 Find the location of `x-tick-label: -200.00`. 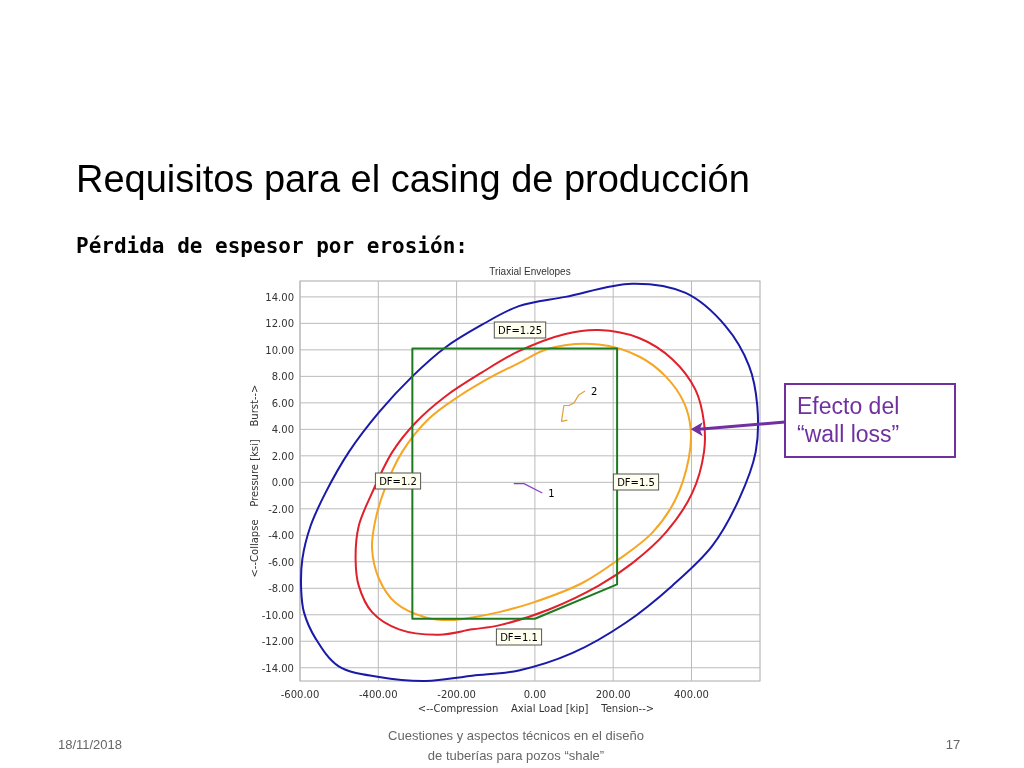

x-tick-label: -200.00 is located at coordinates (456, 694).